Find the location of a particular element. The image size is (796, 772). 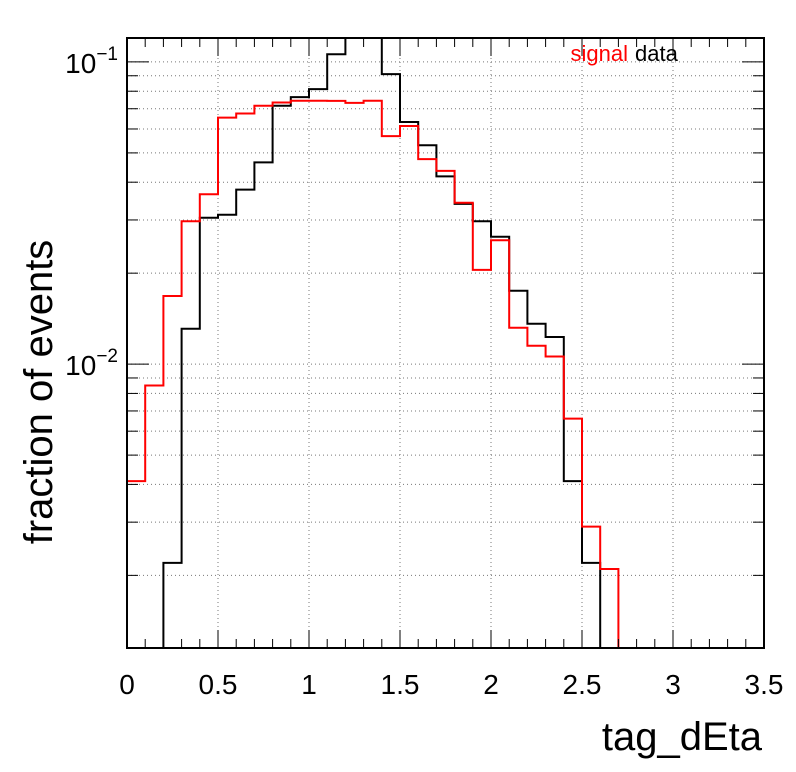

legend-data: data is located at coordinates (657, 53).